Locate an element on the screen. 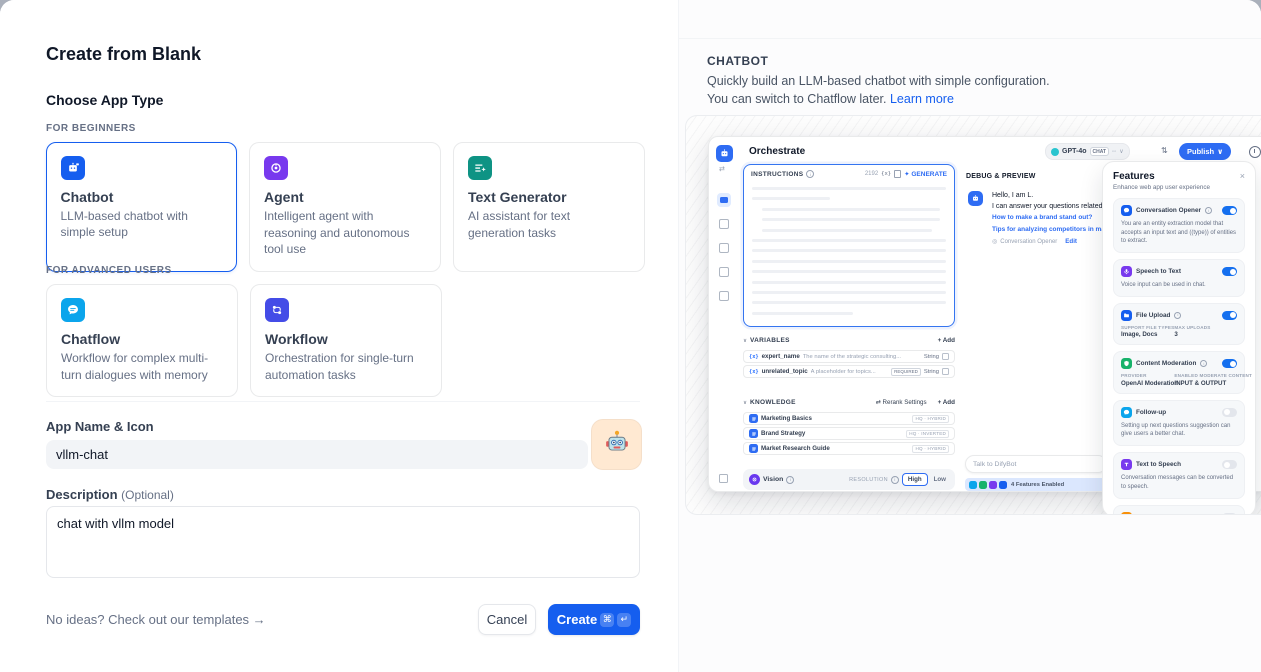 The height and width of the screenshot is (672, 1261). microphone-icon is located at coordinates (1126, 272).